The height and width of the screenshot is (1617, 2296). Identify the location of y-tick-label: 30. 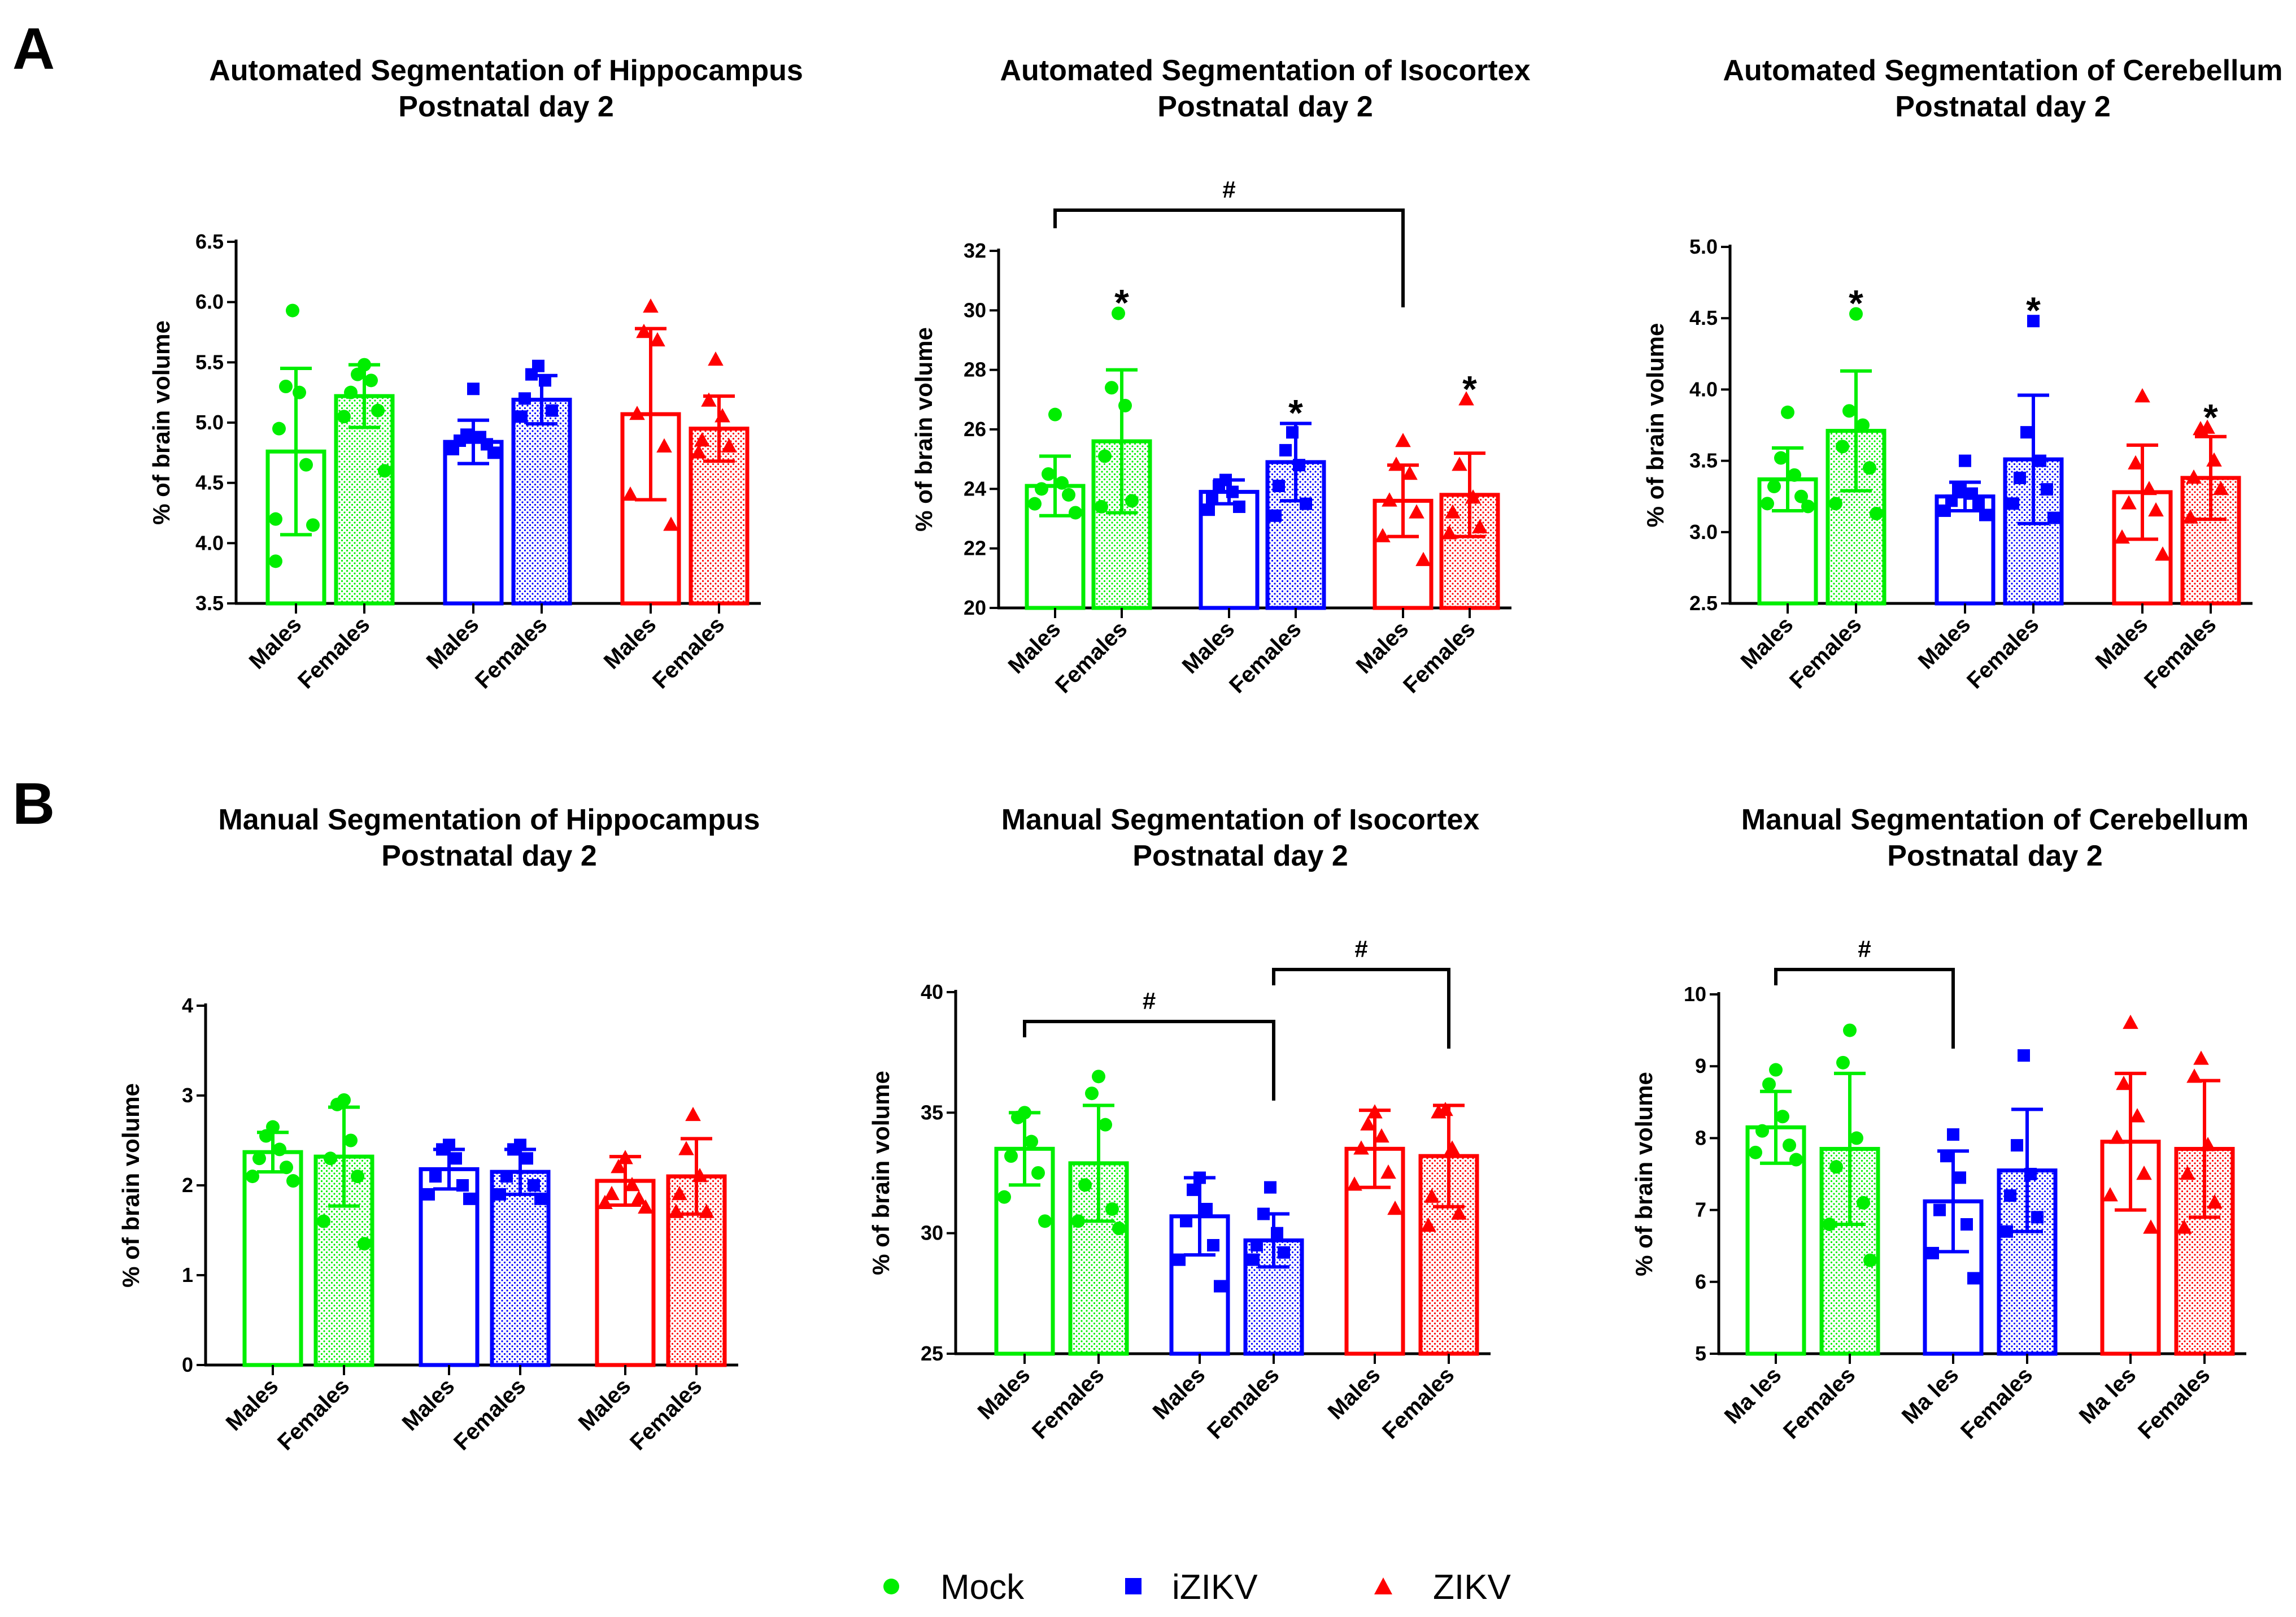
(932, 1233).